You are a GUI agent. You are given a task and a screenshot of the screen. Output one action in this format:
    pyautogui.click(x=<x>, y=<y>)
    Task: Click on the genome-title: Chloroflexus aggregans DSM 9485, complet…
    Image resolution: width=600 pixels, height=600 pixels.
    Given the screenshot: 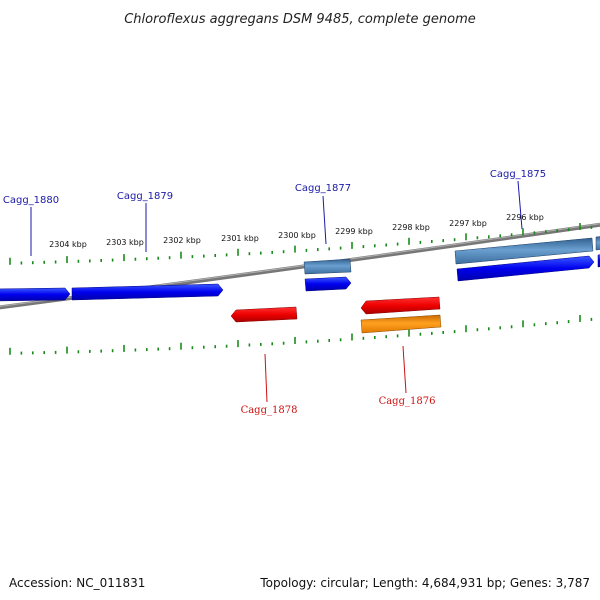 What is the action you would take?
    pyautogui.click(x=300, y=19)
    